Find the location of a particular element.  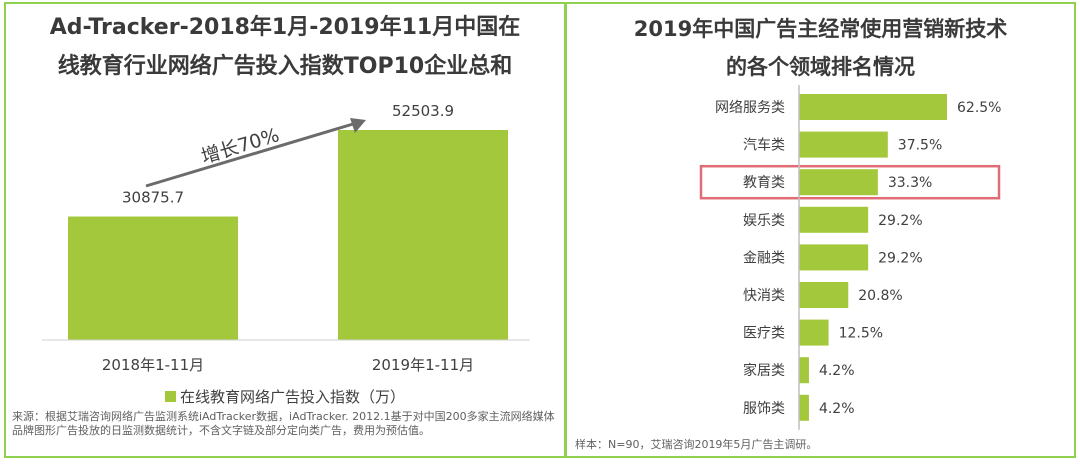

x-tick-label: 2018年1-11月 is located at coordinates (153, 365).